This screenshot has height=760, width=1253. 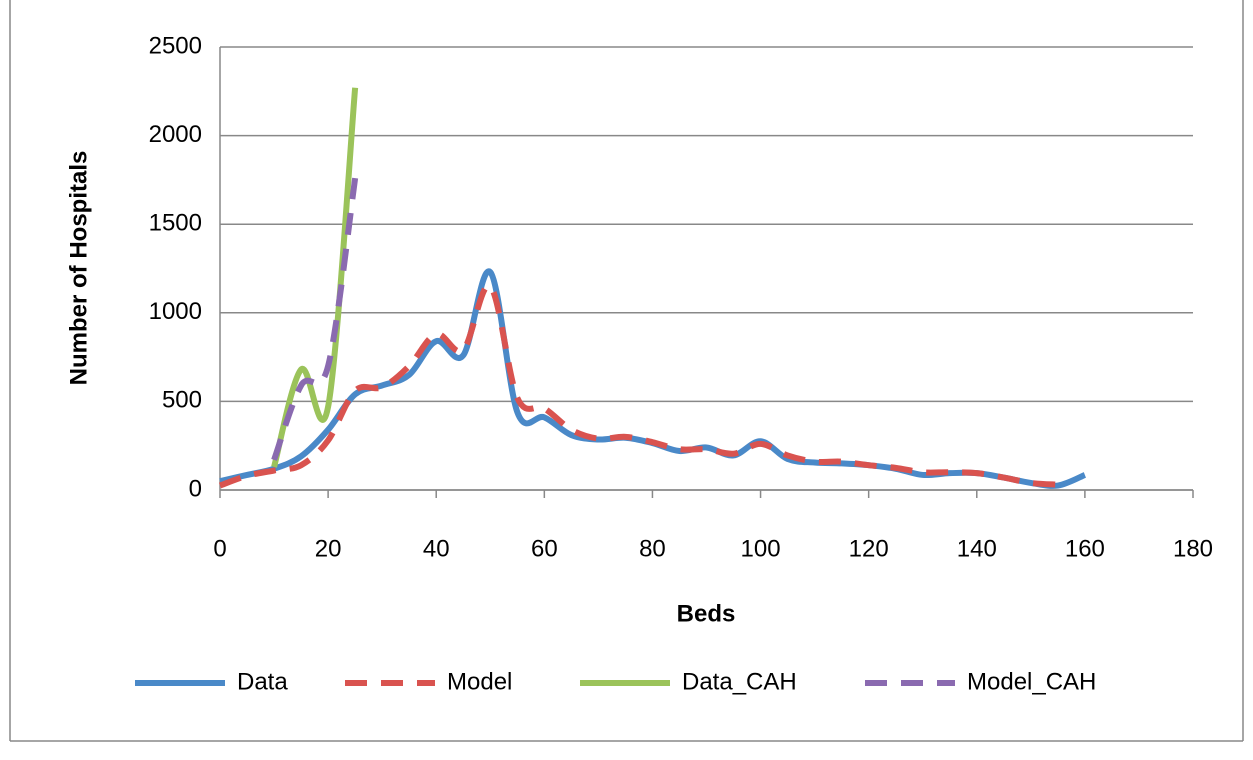 I want to click on x-tick-label: 180, so click(x=1193, y=548).